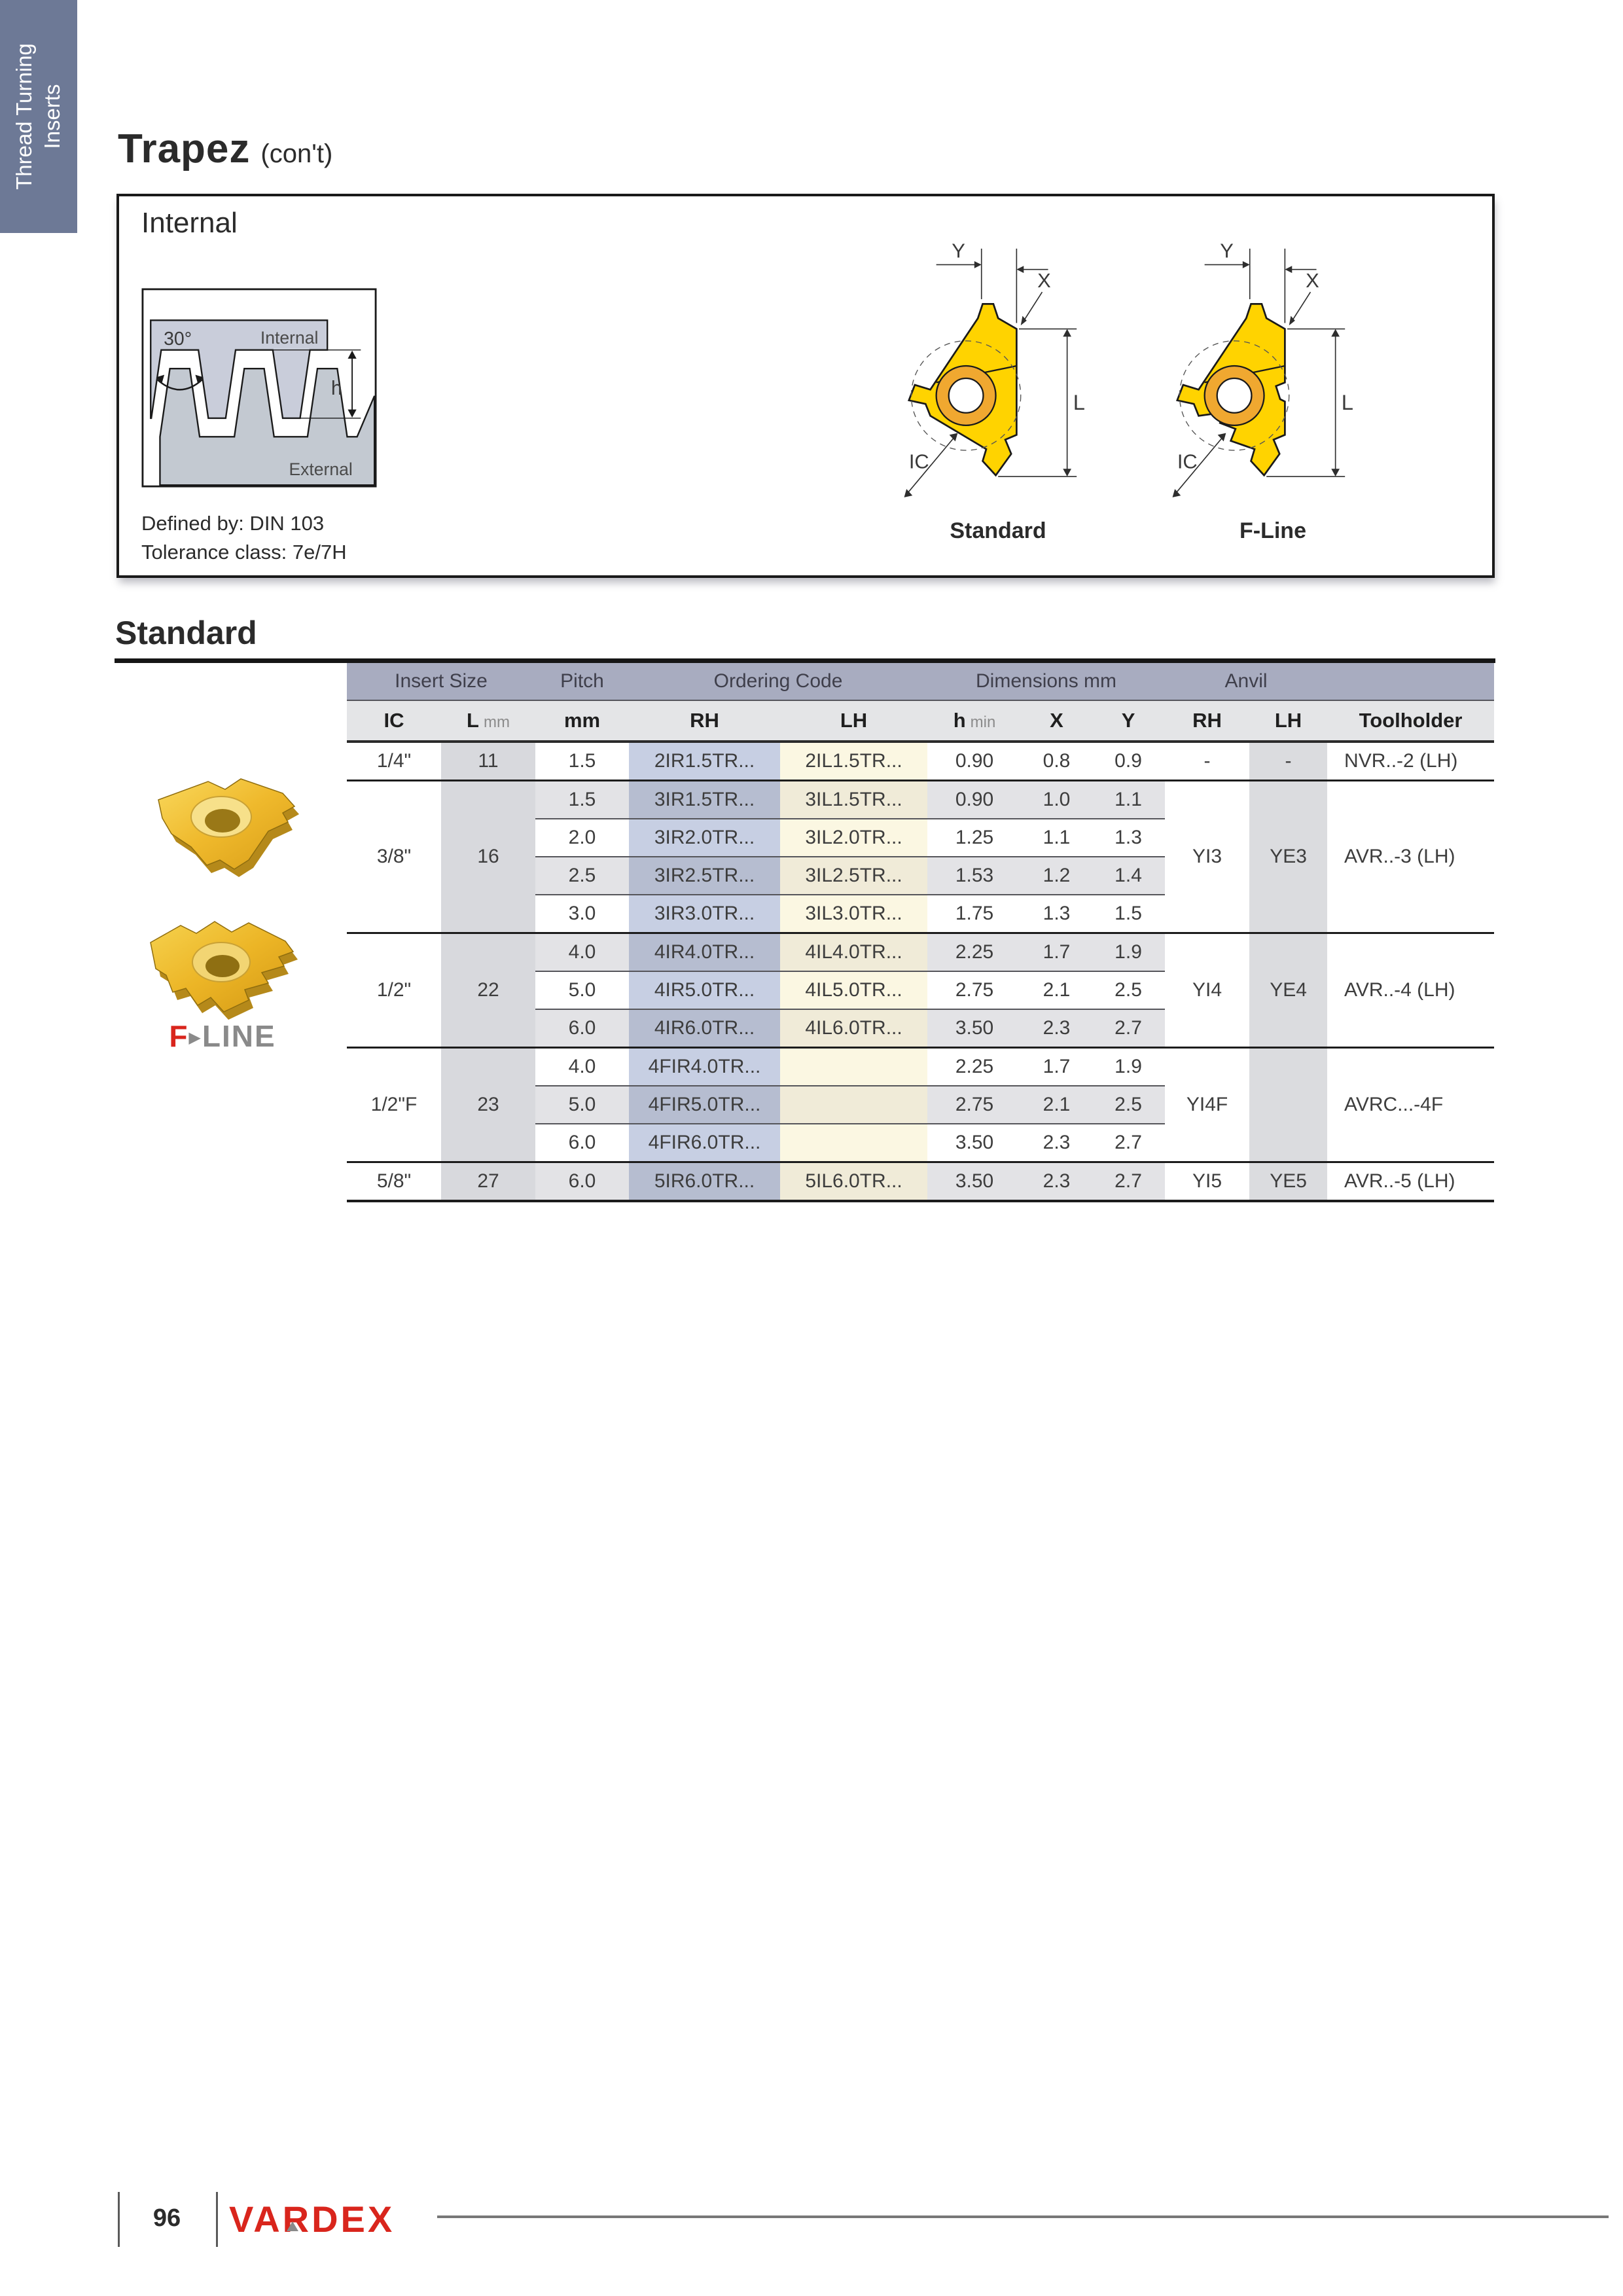 The height and width of the screenshot is (2296, 1623). Describe the element at coordinates (1057, 951) in the screenshot. I see `cell-x: 1.7` at that location.